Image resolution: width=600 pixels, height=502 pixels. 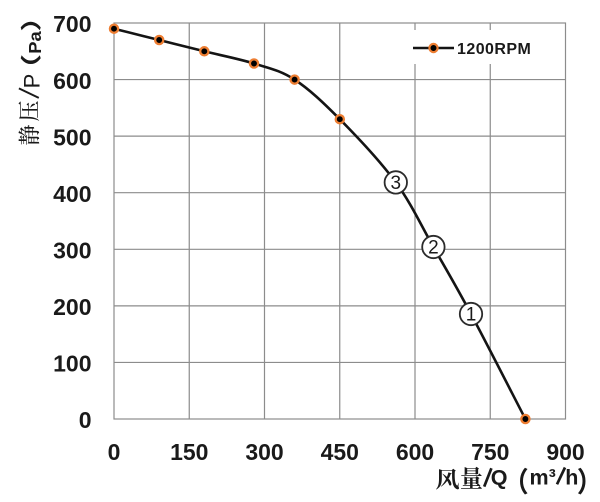 I want to click on svg-text: 900, so click(x=565, y=452).